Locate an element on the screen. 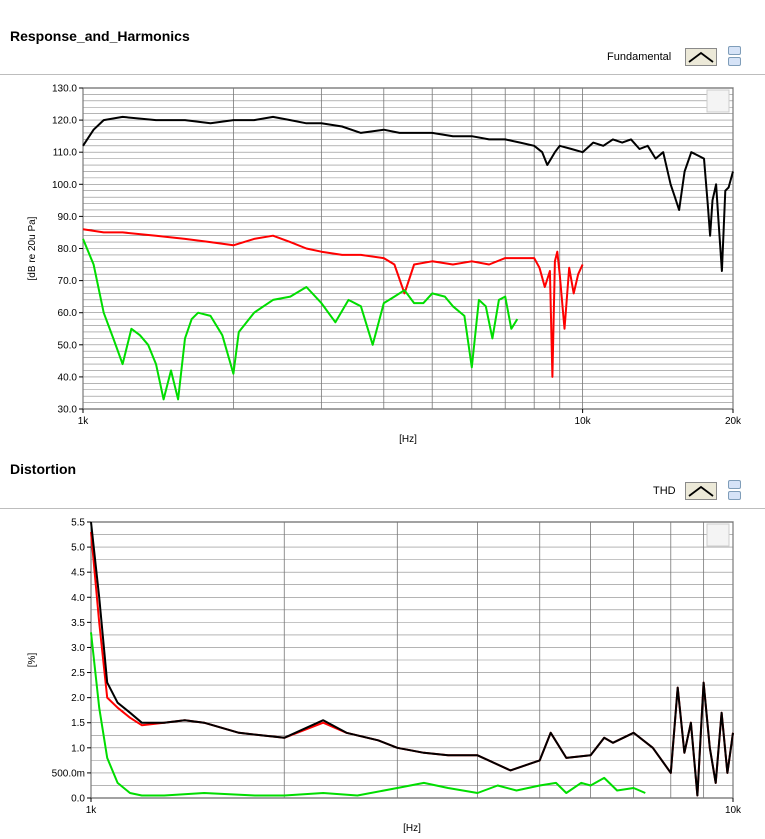 The height and width of the screenshot is (839, 765). y-tick-label: 4.0 is located at coordinates (78, 598).